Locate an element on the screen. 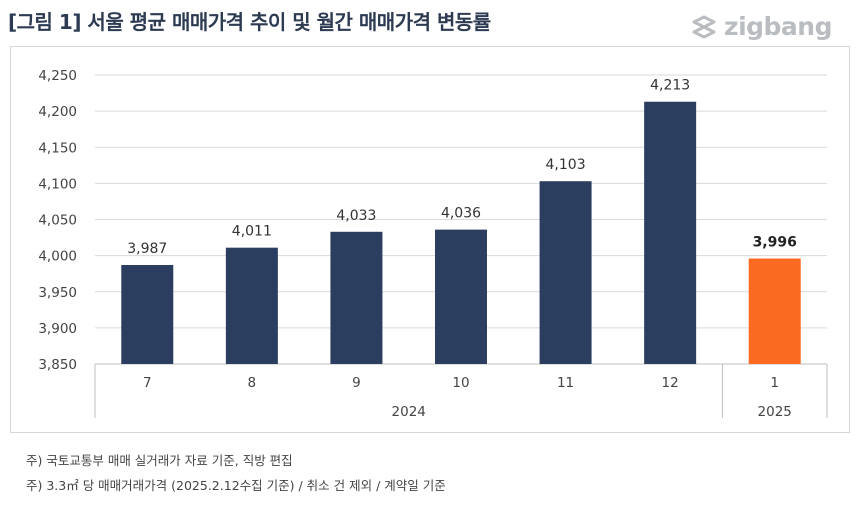 The width and height of the screenshot is (860, 506). zigbang-logo-icon is located at coordinates (704, 26).